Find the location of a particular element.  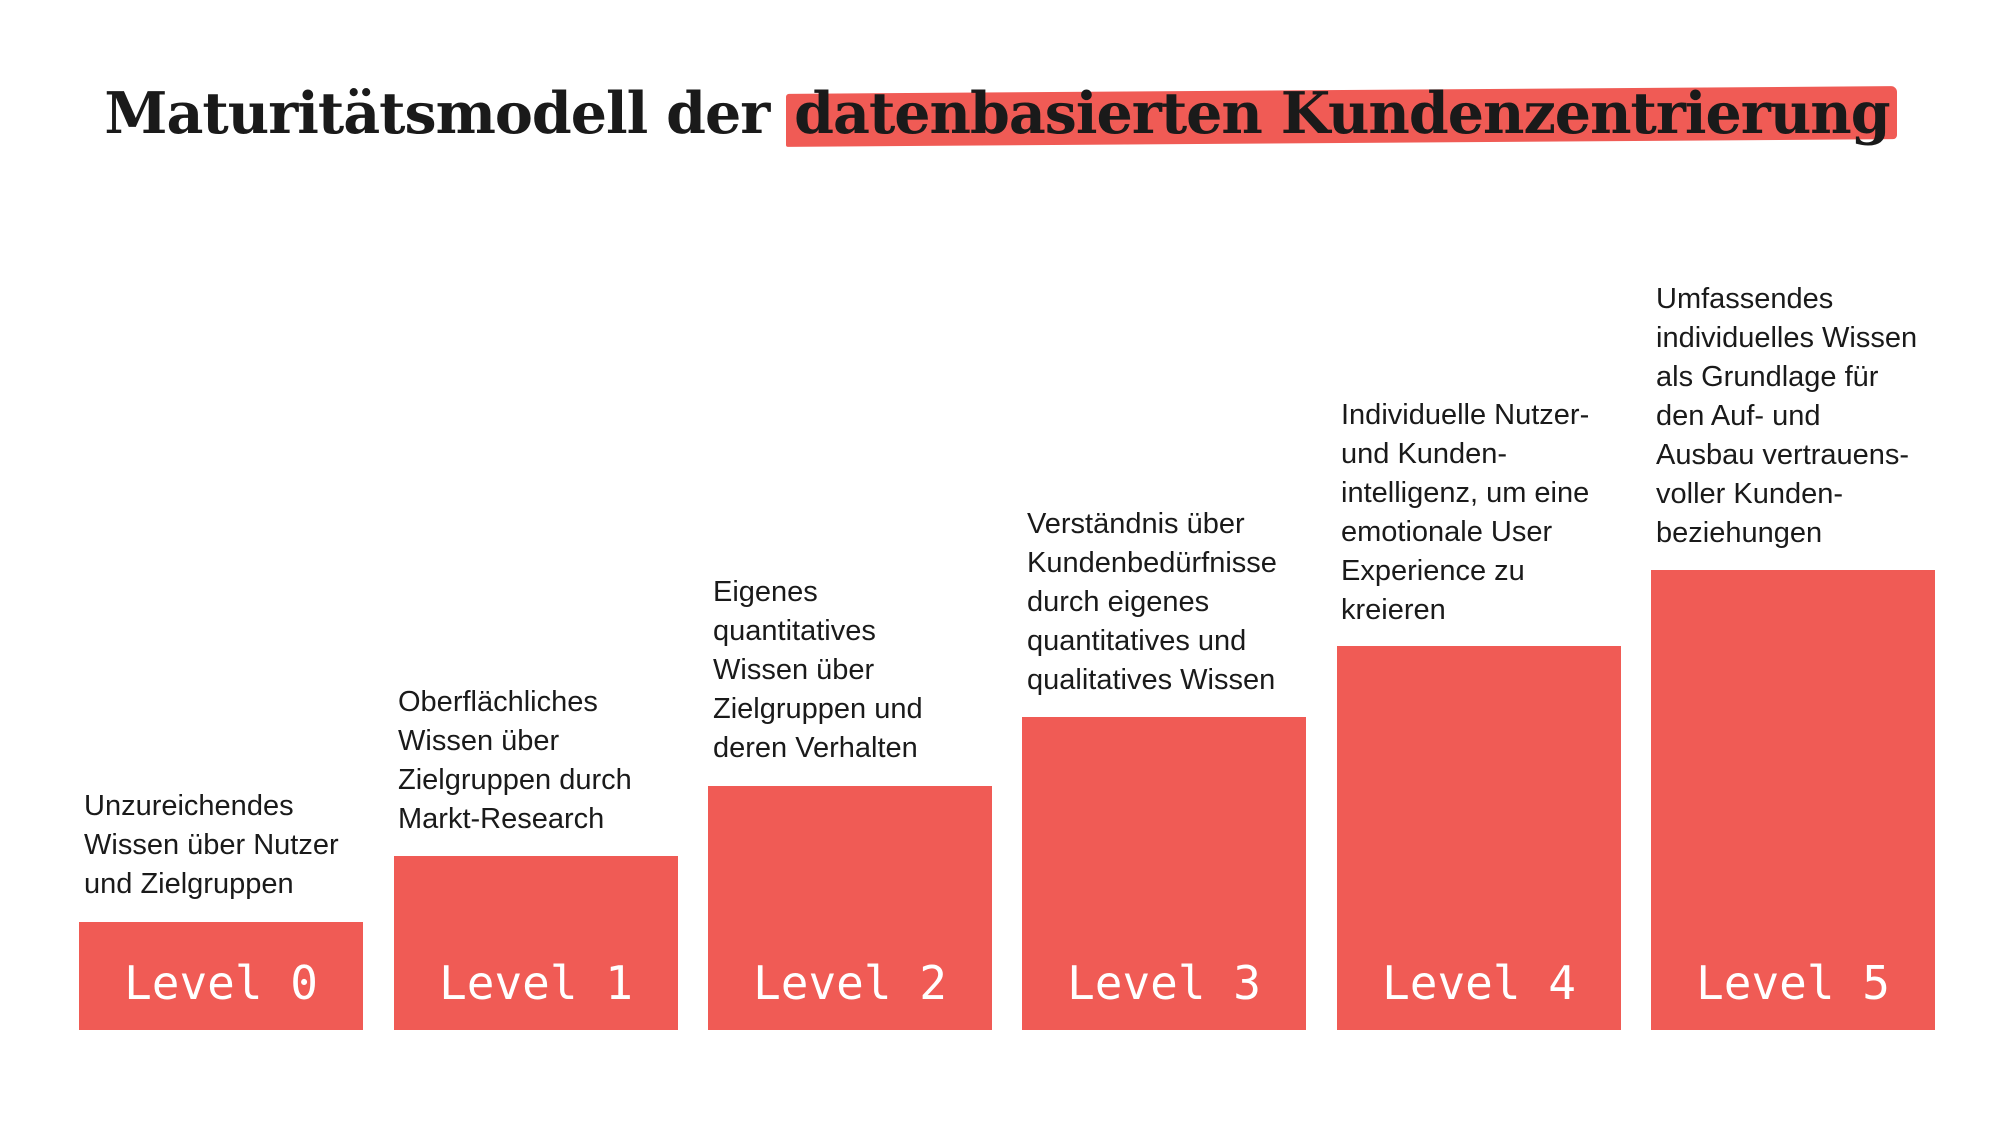

title-highlight: datenbasierten Kundenzentrierung is located at coordinates (1341, 113).